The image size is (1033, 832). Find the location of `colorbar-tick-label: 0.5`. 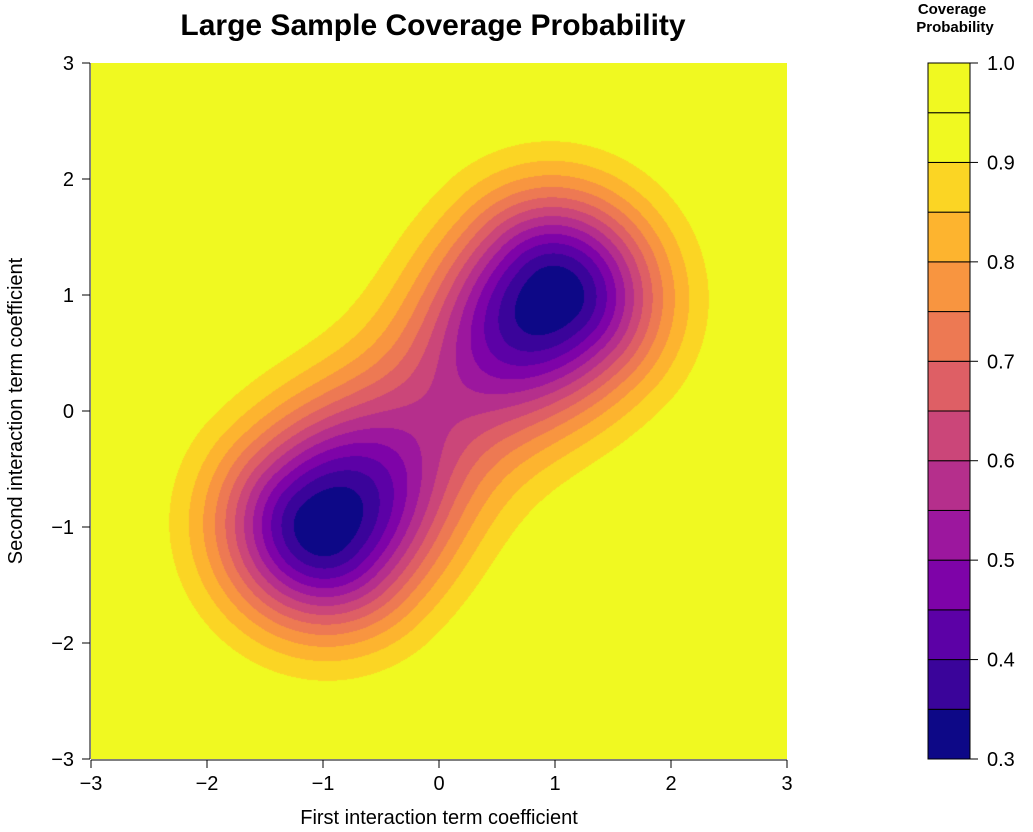

colorbar-tick-label: 0.5 is located at coordinates (1001, 561).